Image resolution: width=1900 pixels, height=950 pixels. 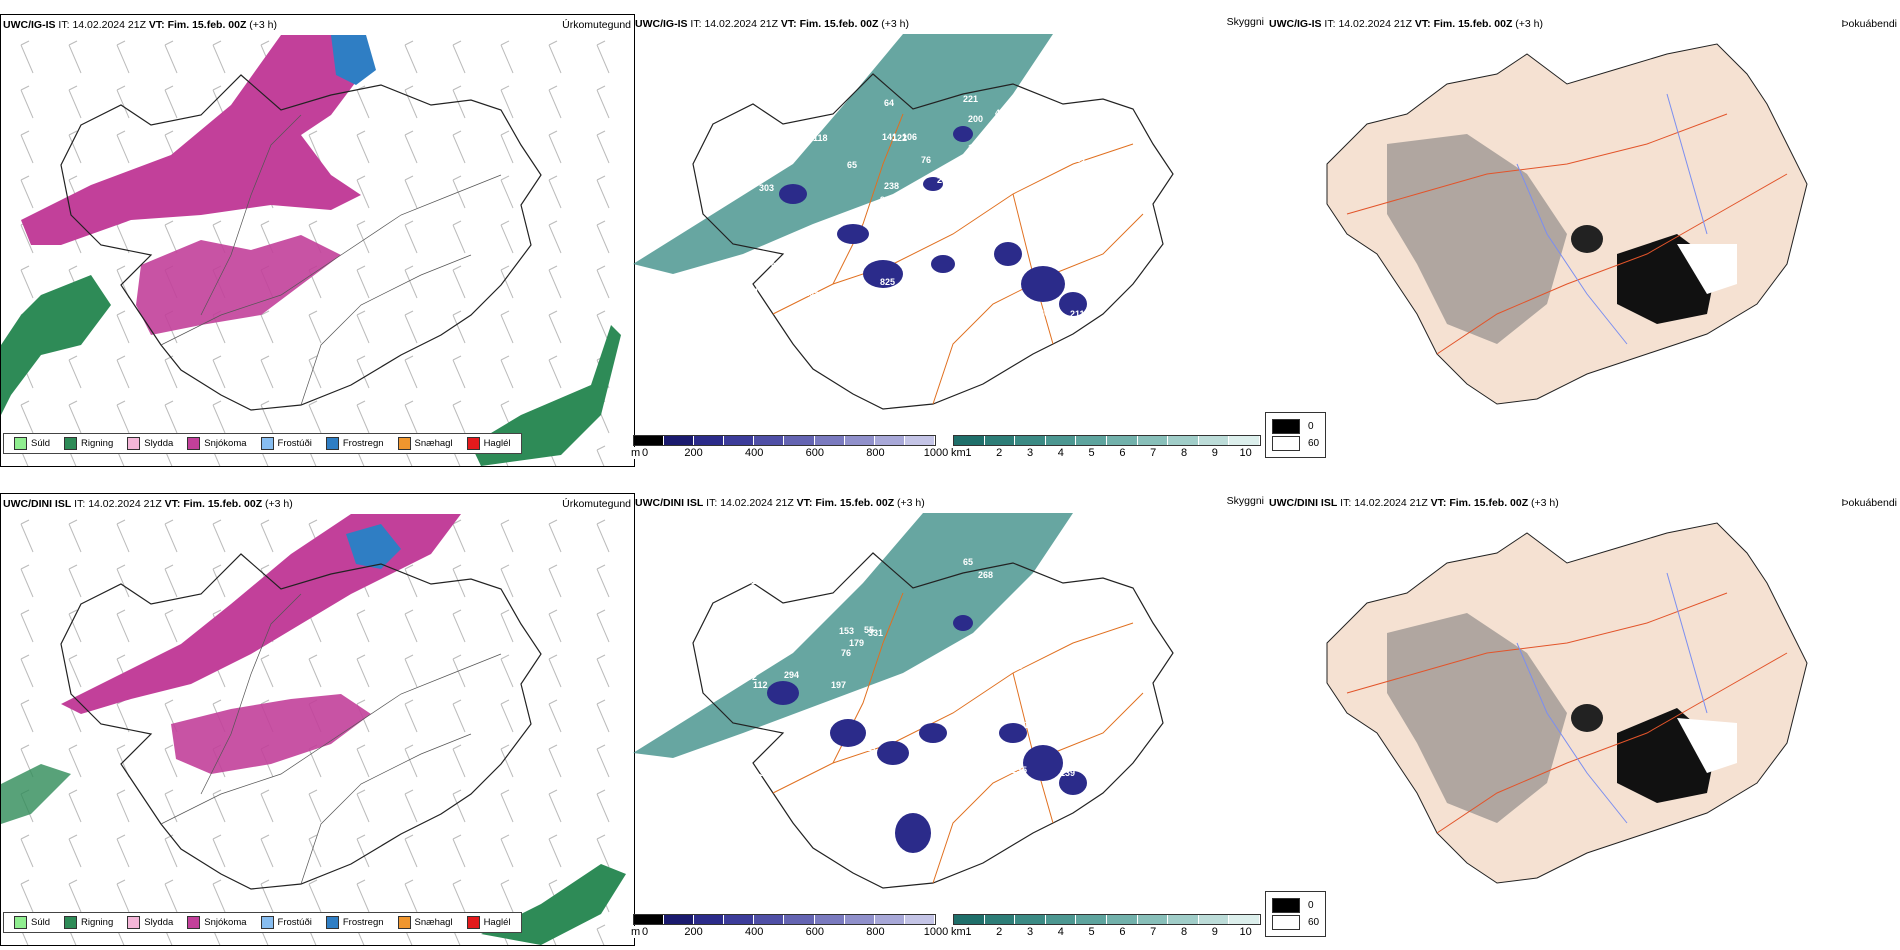 What do you see at coordinates (1068, 706) in the screenshot?
I see `ceiling-value-label: 119` at bounding box center [1068, 706].